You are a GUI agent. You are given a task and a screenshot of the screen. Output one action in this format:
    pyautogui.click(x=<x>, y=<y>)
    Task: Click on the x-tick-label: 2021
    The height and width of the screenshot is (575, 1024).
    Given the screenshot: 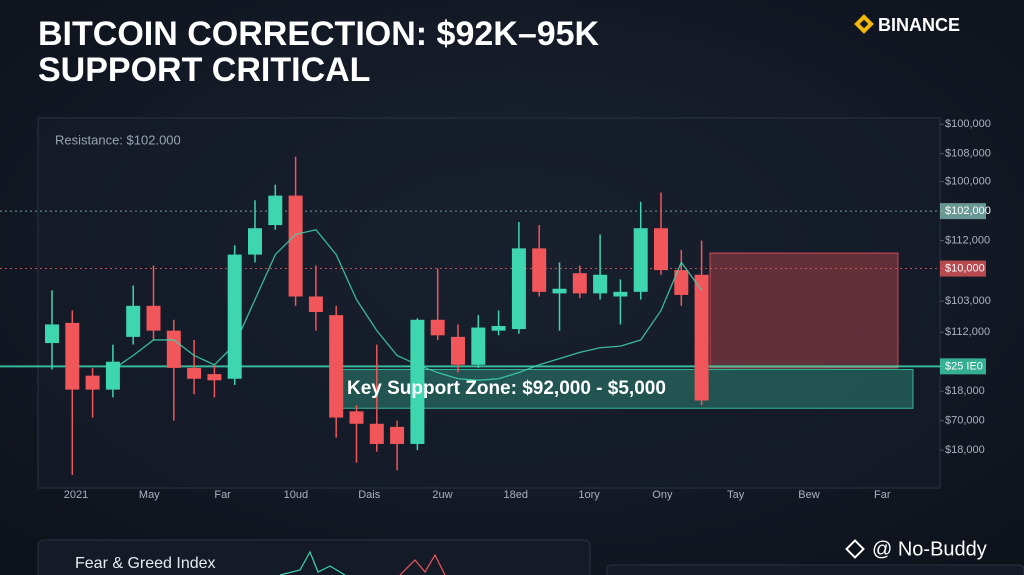 What is the action you would take?
    pyautogui.click(x=76, y=495)
    